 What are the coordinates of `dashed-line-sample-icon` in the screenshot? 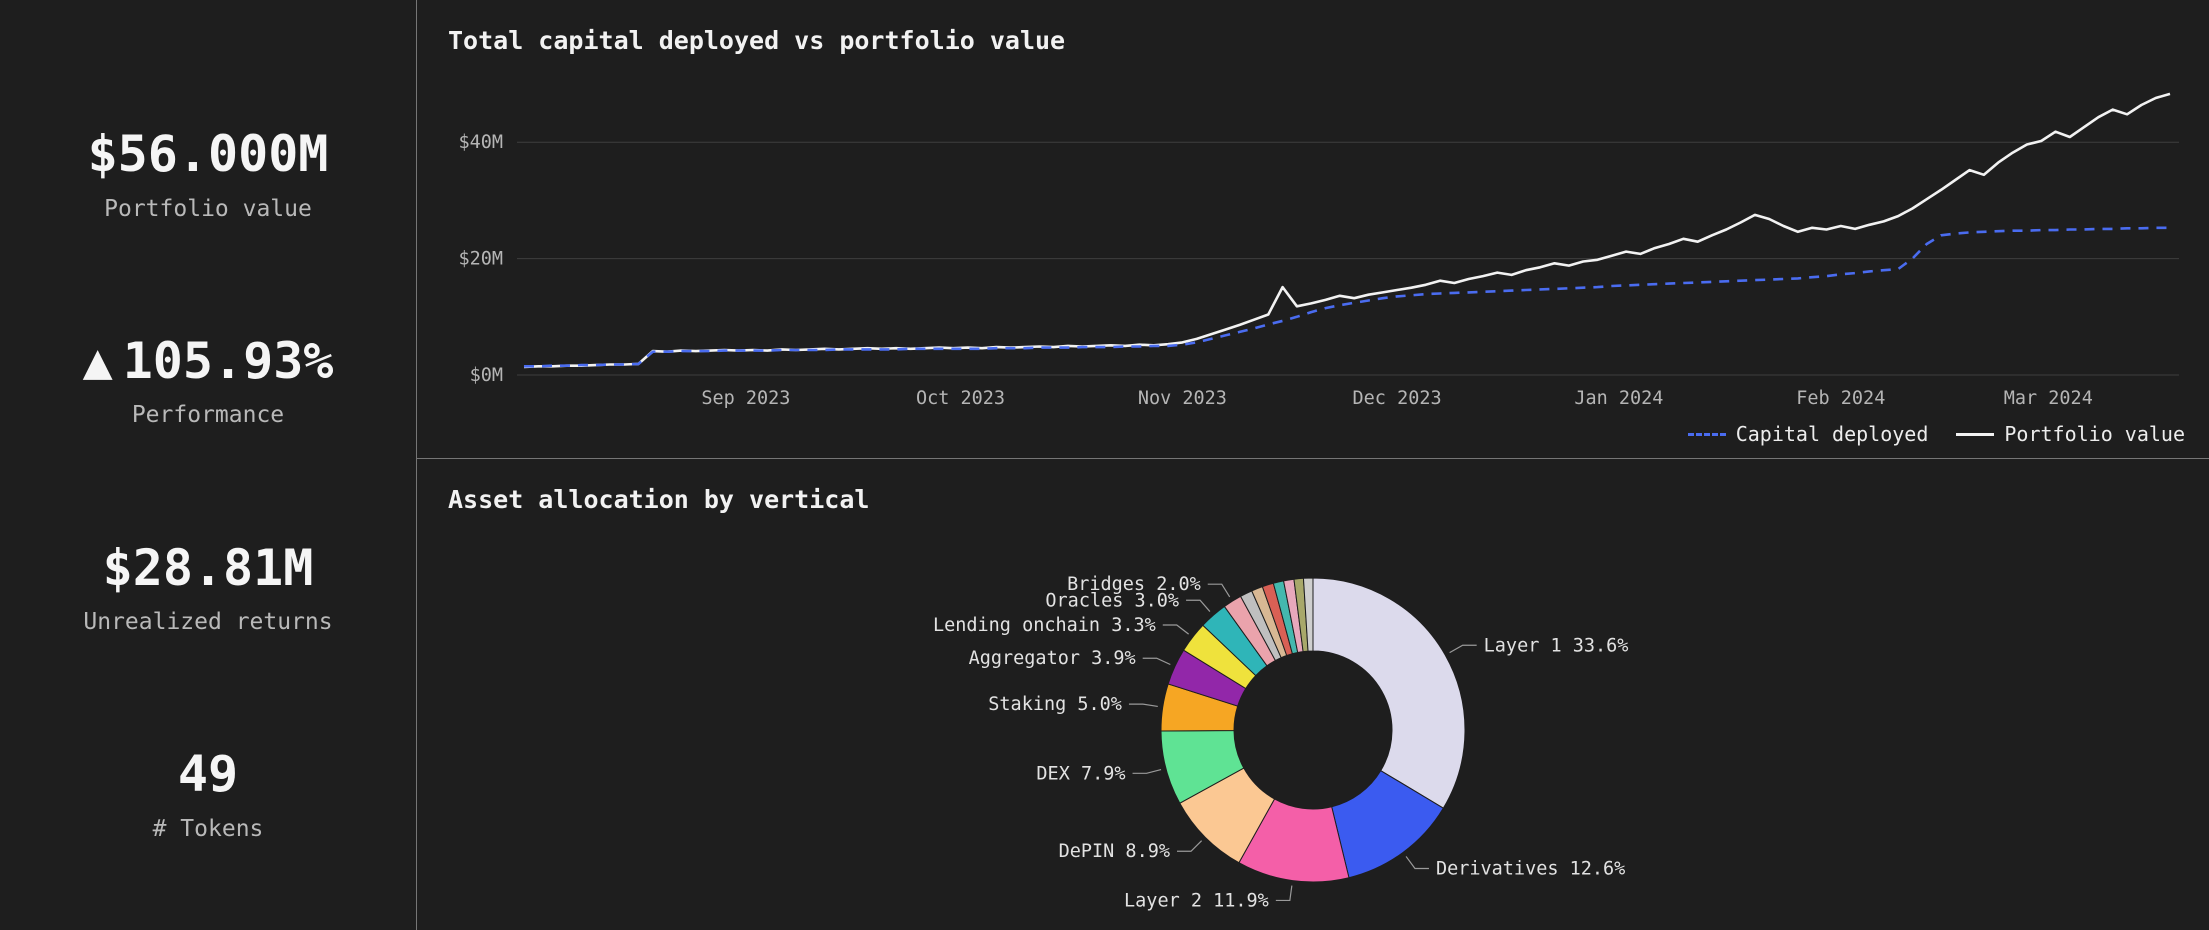 It's located at (1706, 434).